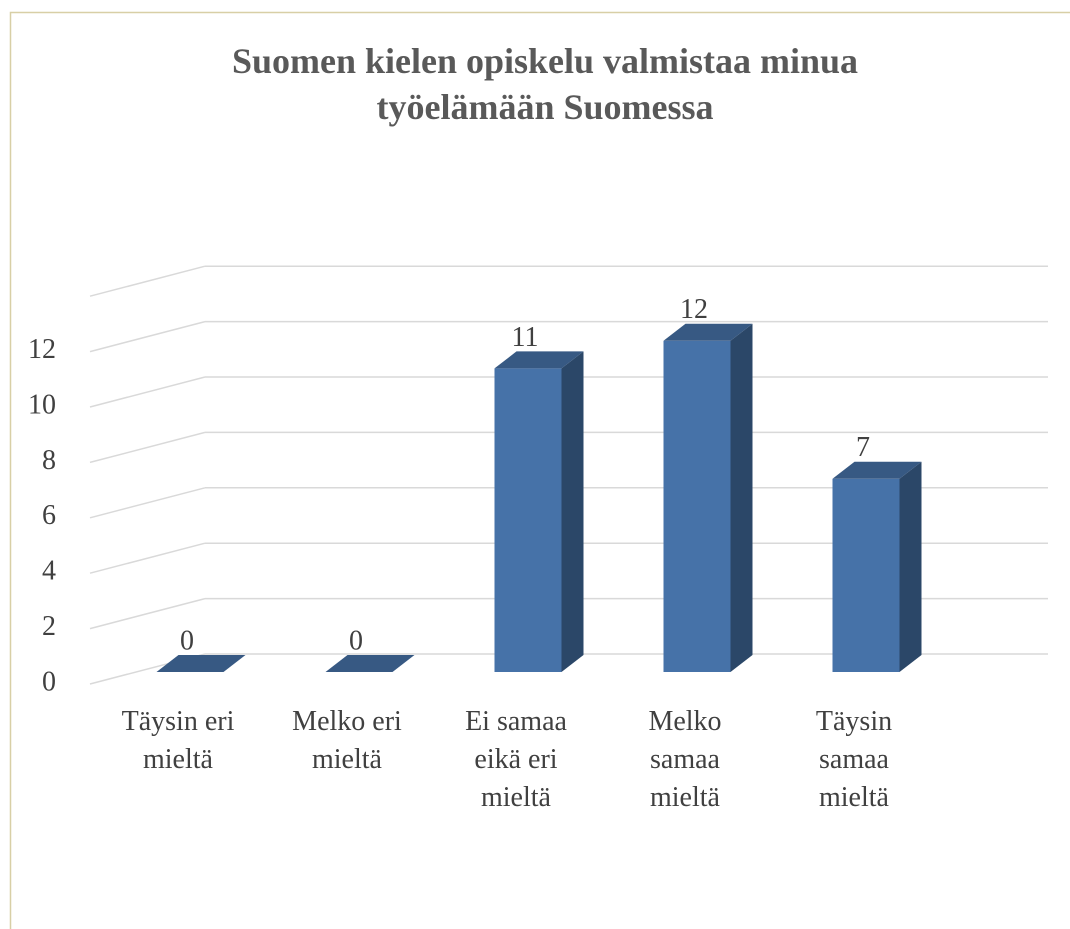 This screenshot has height=929, width=1070. I want to click on x-tick-label: Melko eri mieltä, so click(347, 740).